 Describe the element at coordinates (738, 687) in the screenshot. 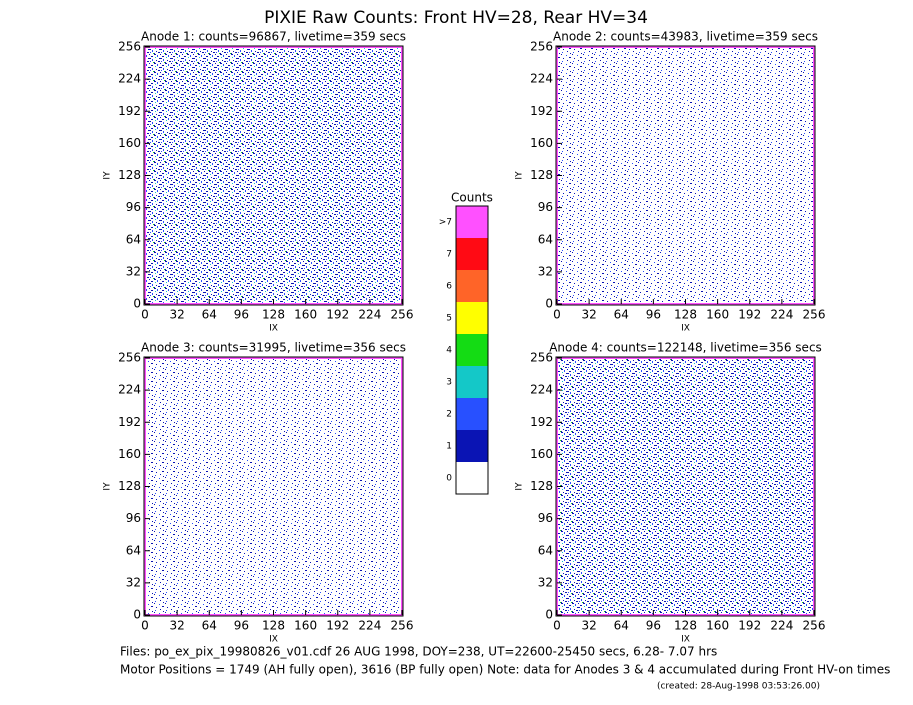

I see `footer-created: (created: 28-Aug-1998 03:53:26.00)` at that location.